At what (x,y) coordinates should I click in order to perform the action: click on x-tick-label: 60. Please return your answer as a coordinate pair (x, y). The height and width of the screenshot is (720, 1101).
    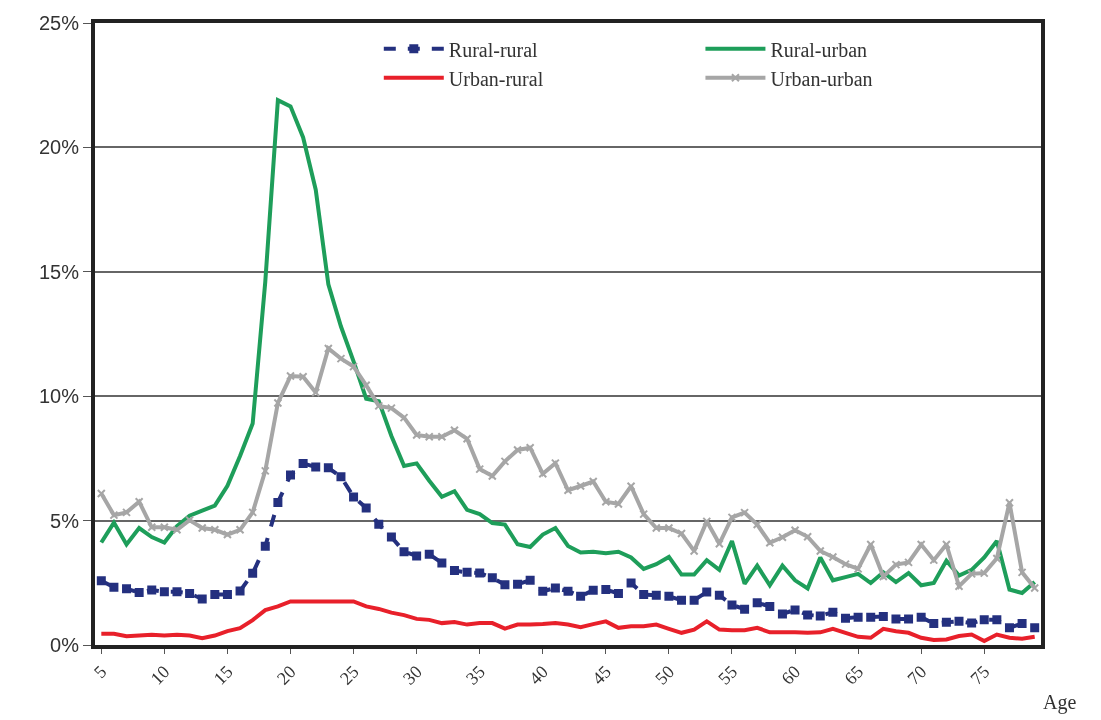
    Looking at the image, I should click on (791, 675).